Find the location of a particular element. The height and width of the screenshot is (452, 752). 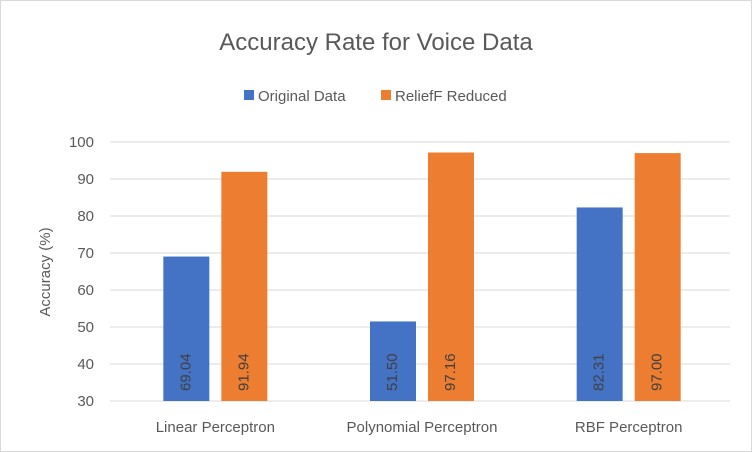

bar-original-data-polynomial-perceptron is located at coordinates (393, 361).